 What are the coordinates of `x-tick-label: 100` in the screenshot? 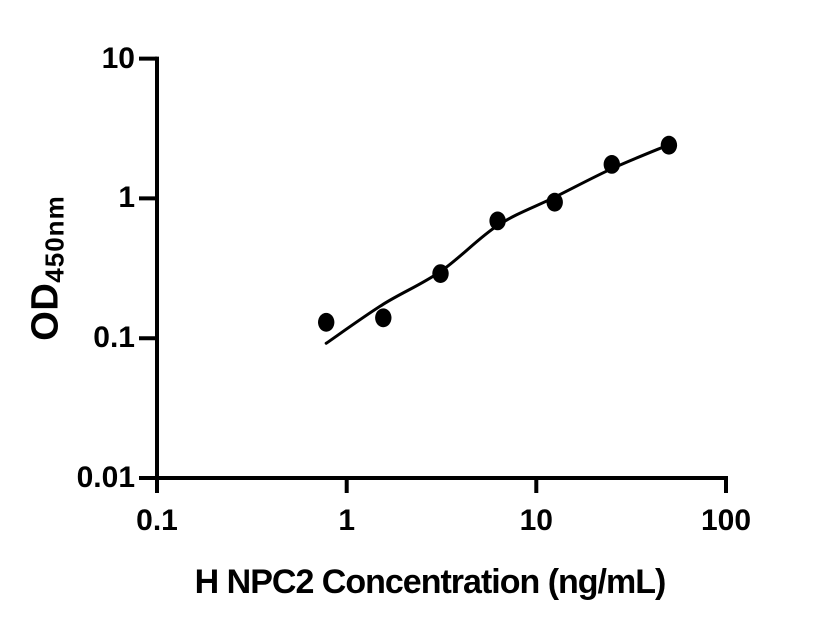 It's located at (726, 520).